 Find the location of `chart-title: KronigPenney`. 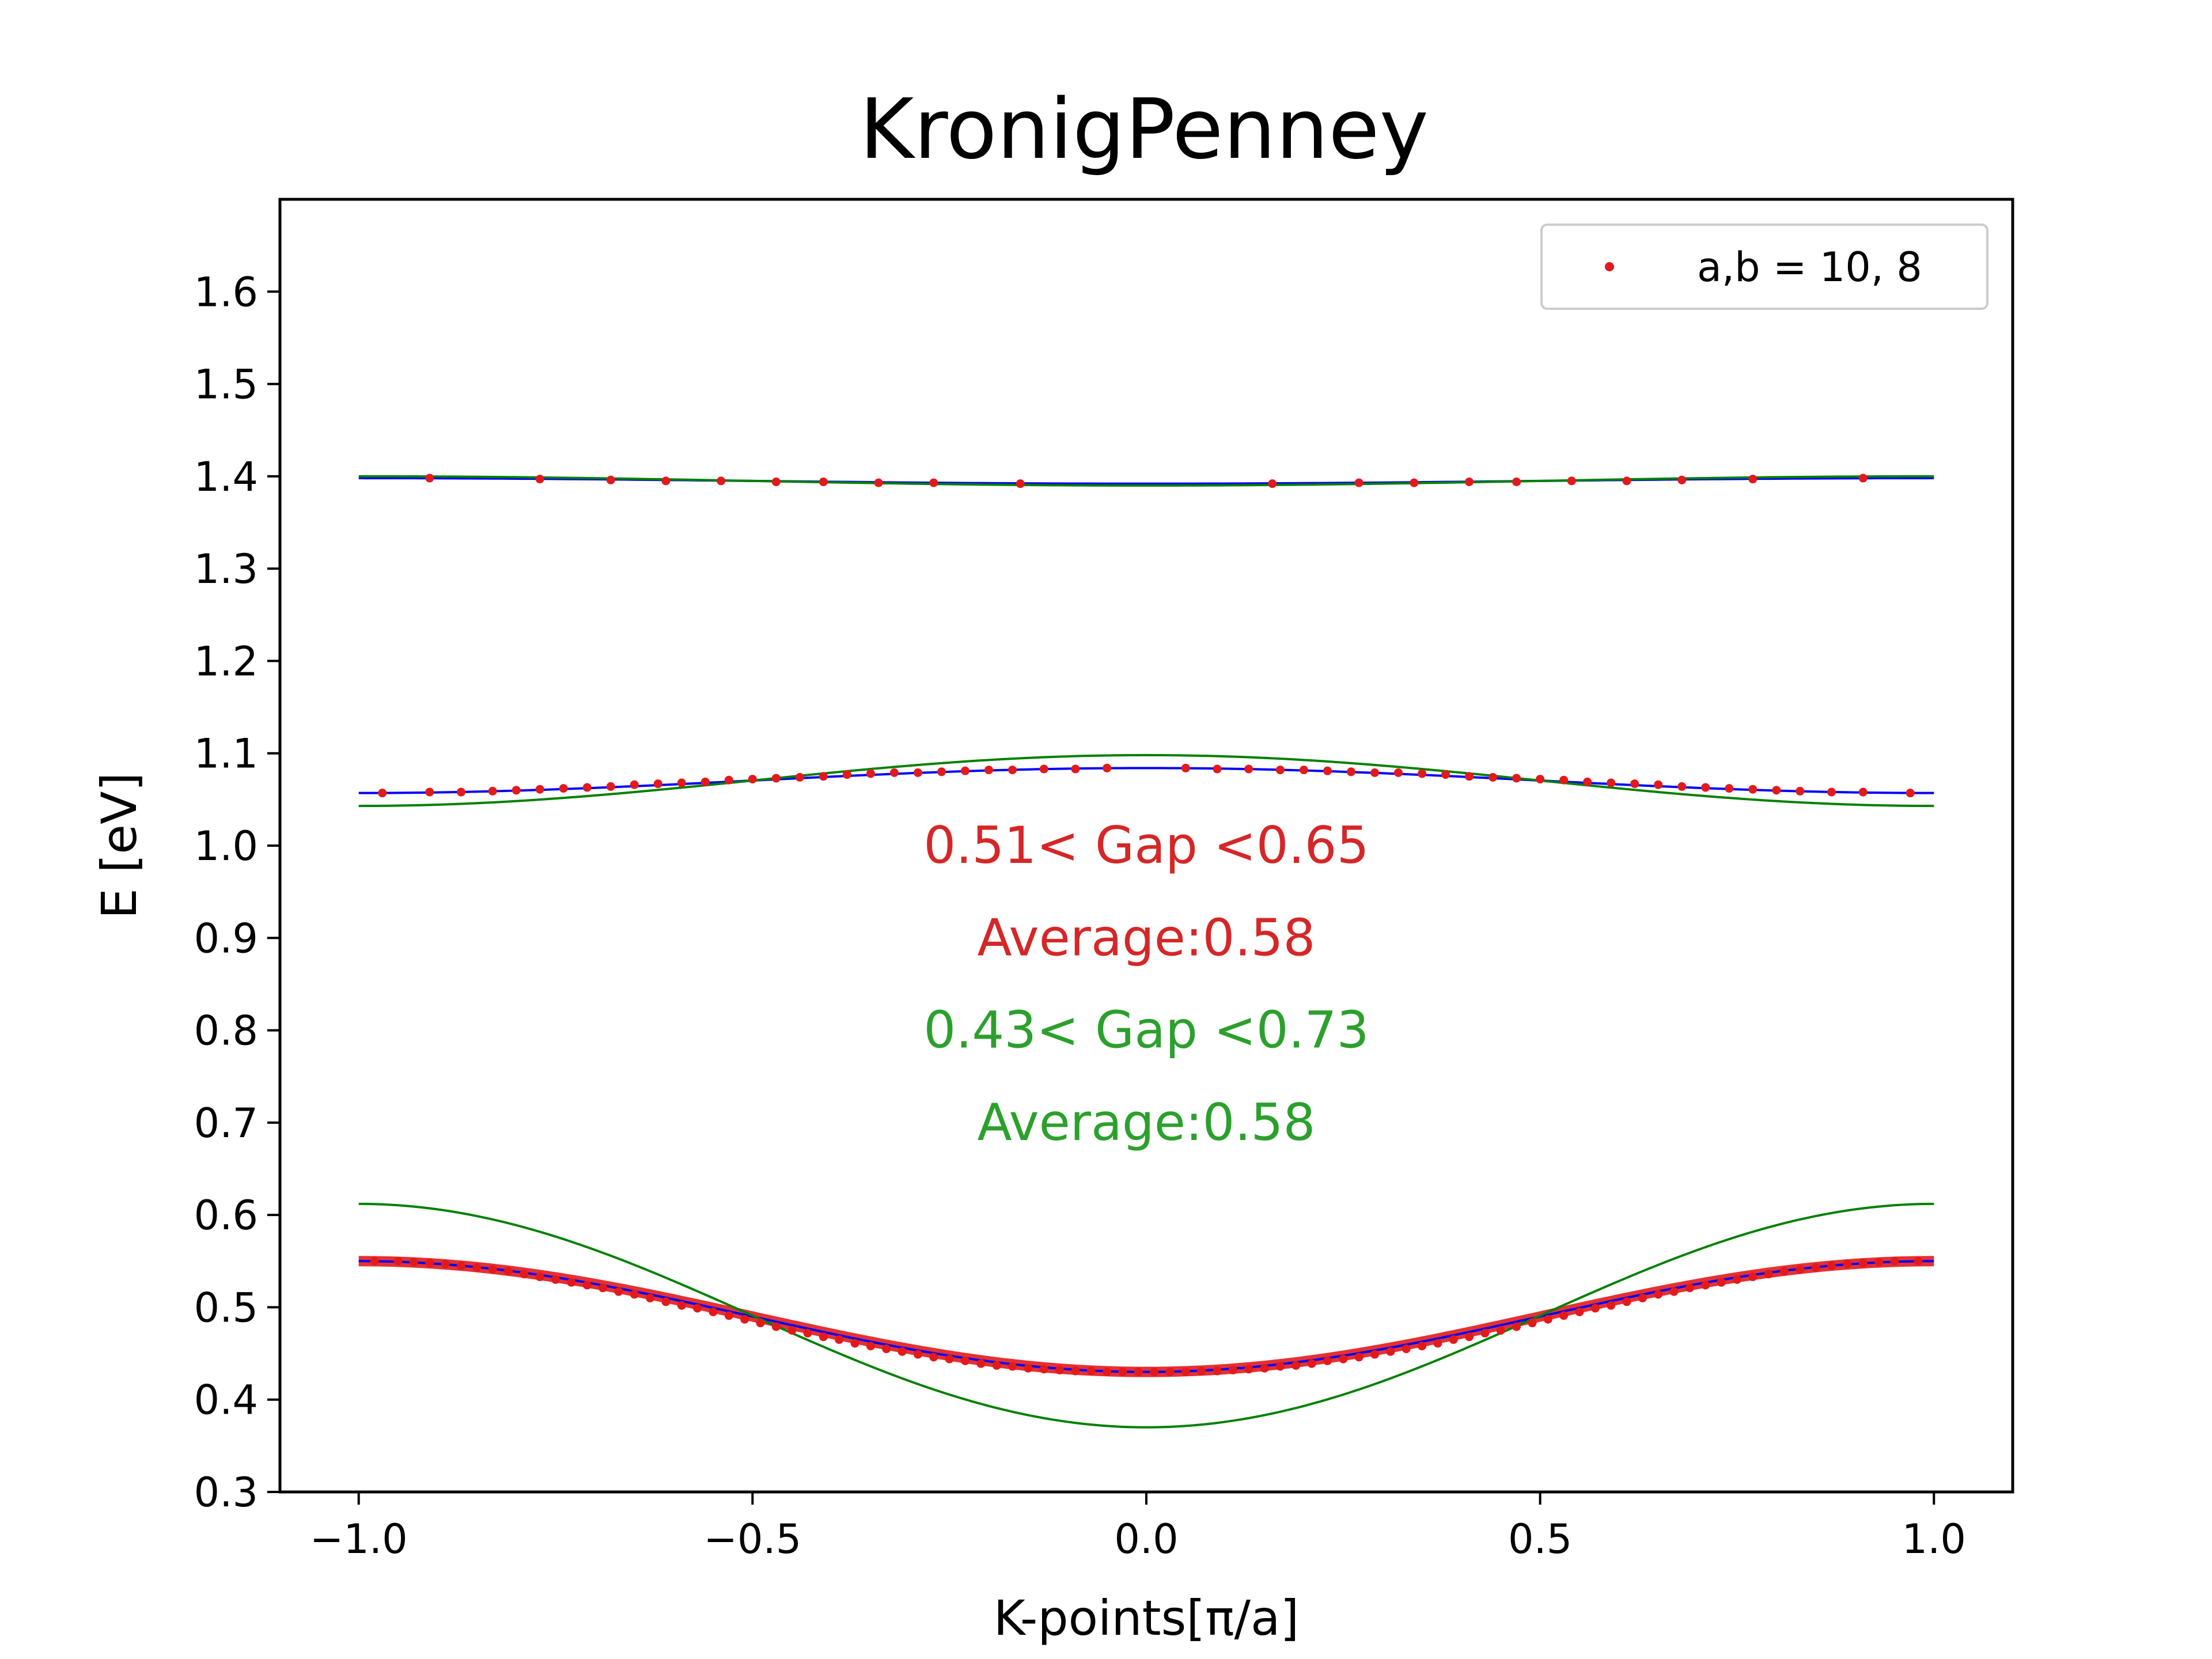

chart-title: KronigPenney is located at coordinates (1144, 129).